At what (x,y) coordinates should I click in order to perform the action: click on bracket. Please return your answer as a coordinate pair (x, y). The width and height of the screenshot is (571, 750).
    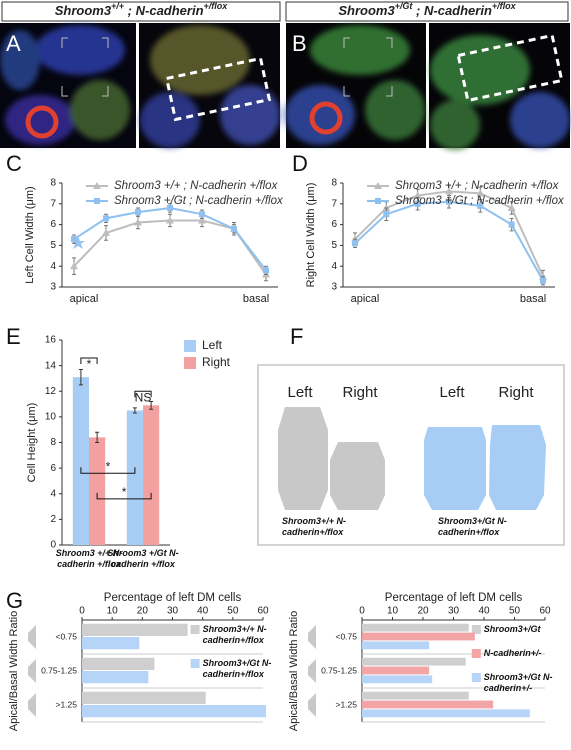
    Looking at the image, I should click on (143, 394).